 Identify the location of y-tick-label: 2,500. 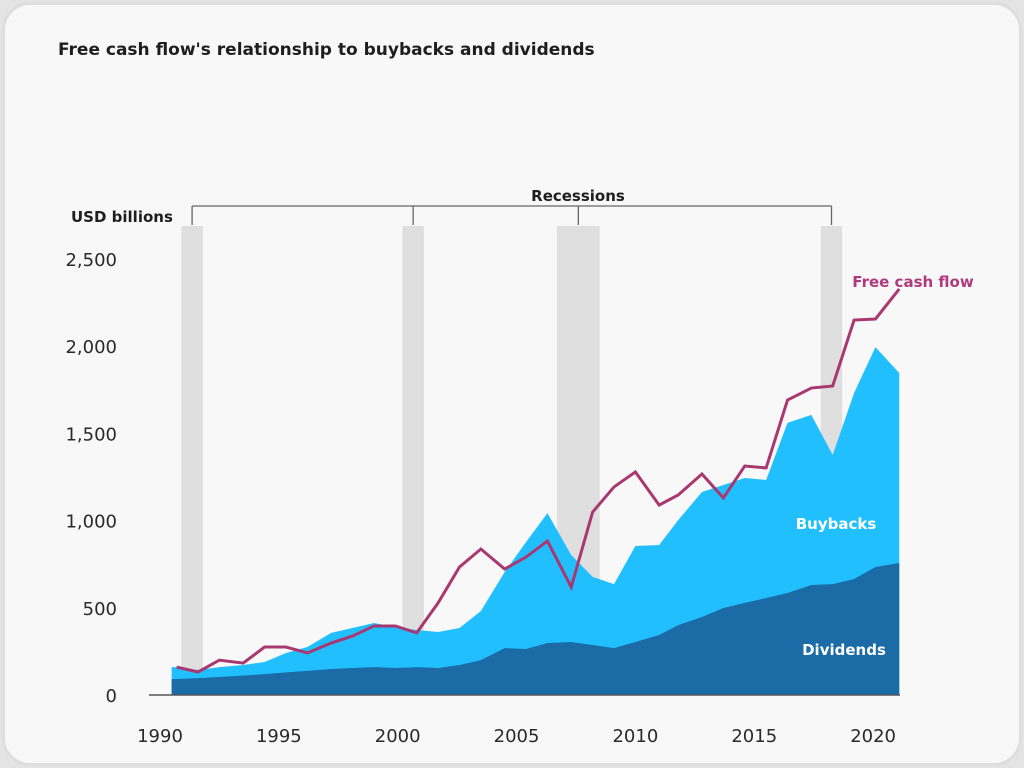
(91, 260).